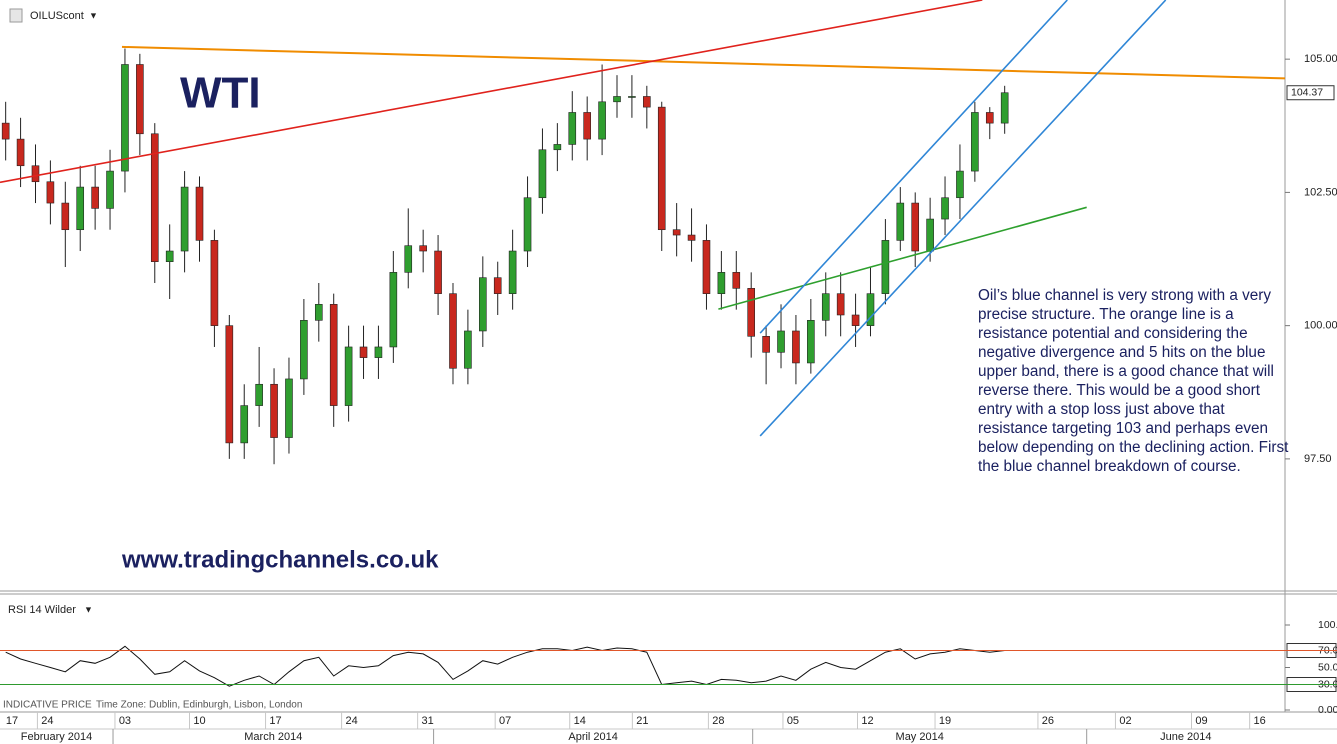 Image resolution: width=1337 pixels, height=744 pixels. I want to click on last-price-label: 104.37, so click(1307, 93).